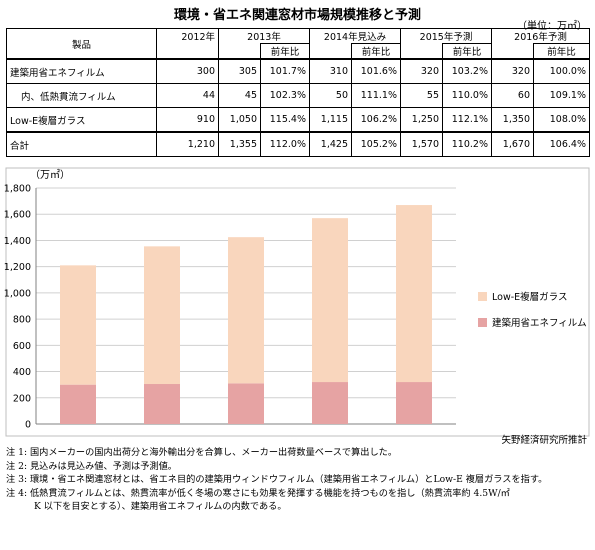 This screenshot has height=550, width=595. What do you see at coordinates (81, 144) in the screenshot?
I see `row-label: 合計` at bounding box center [81, 144].